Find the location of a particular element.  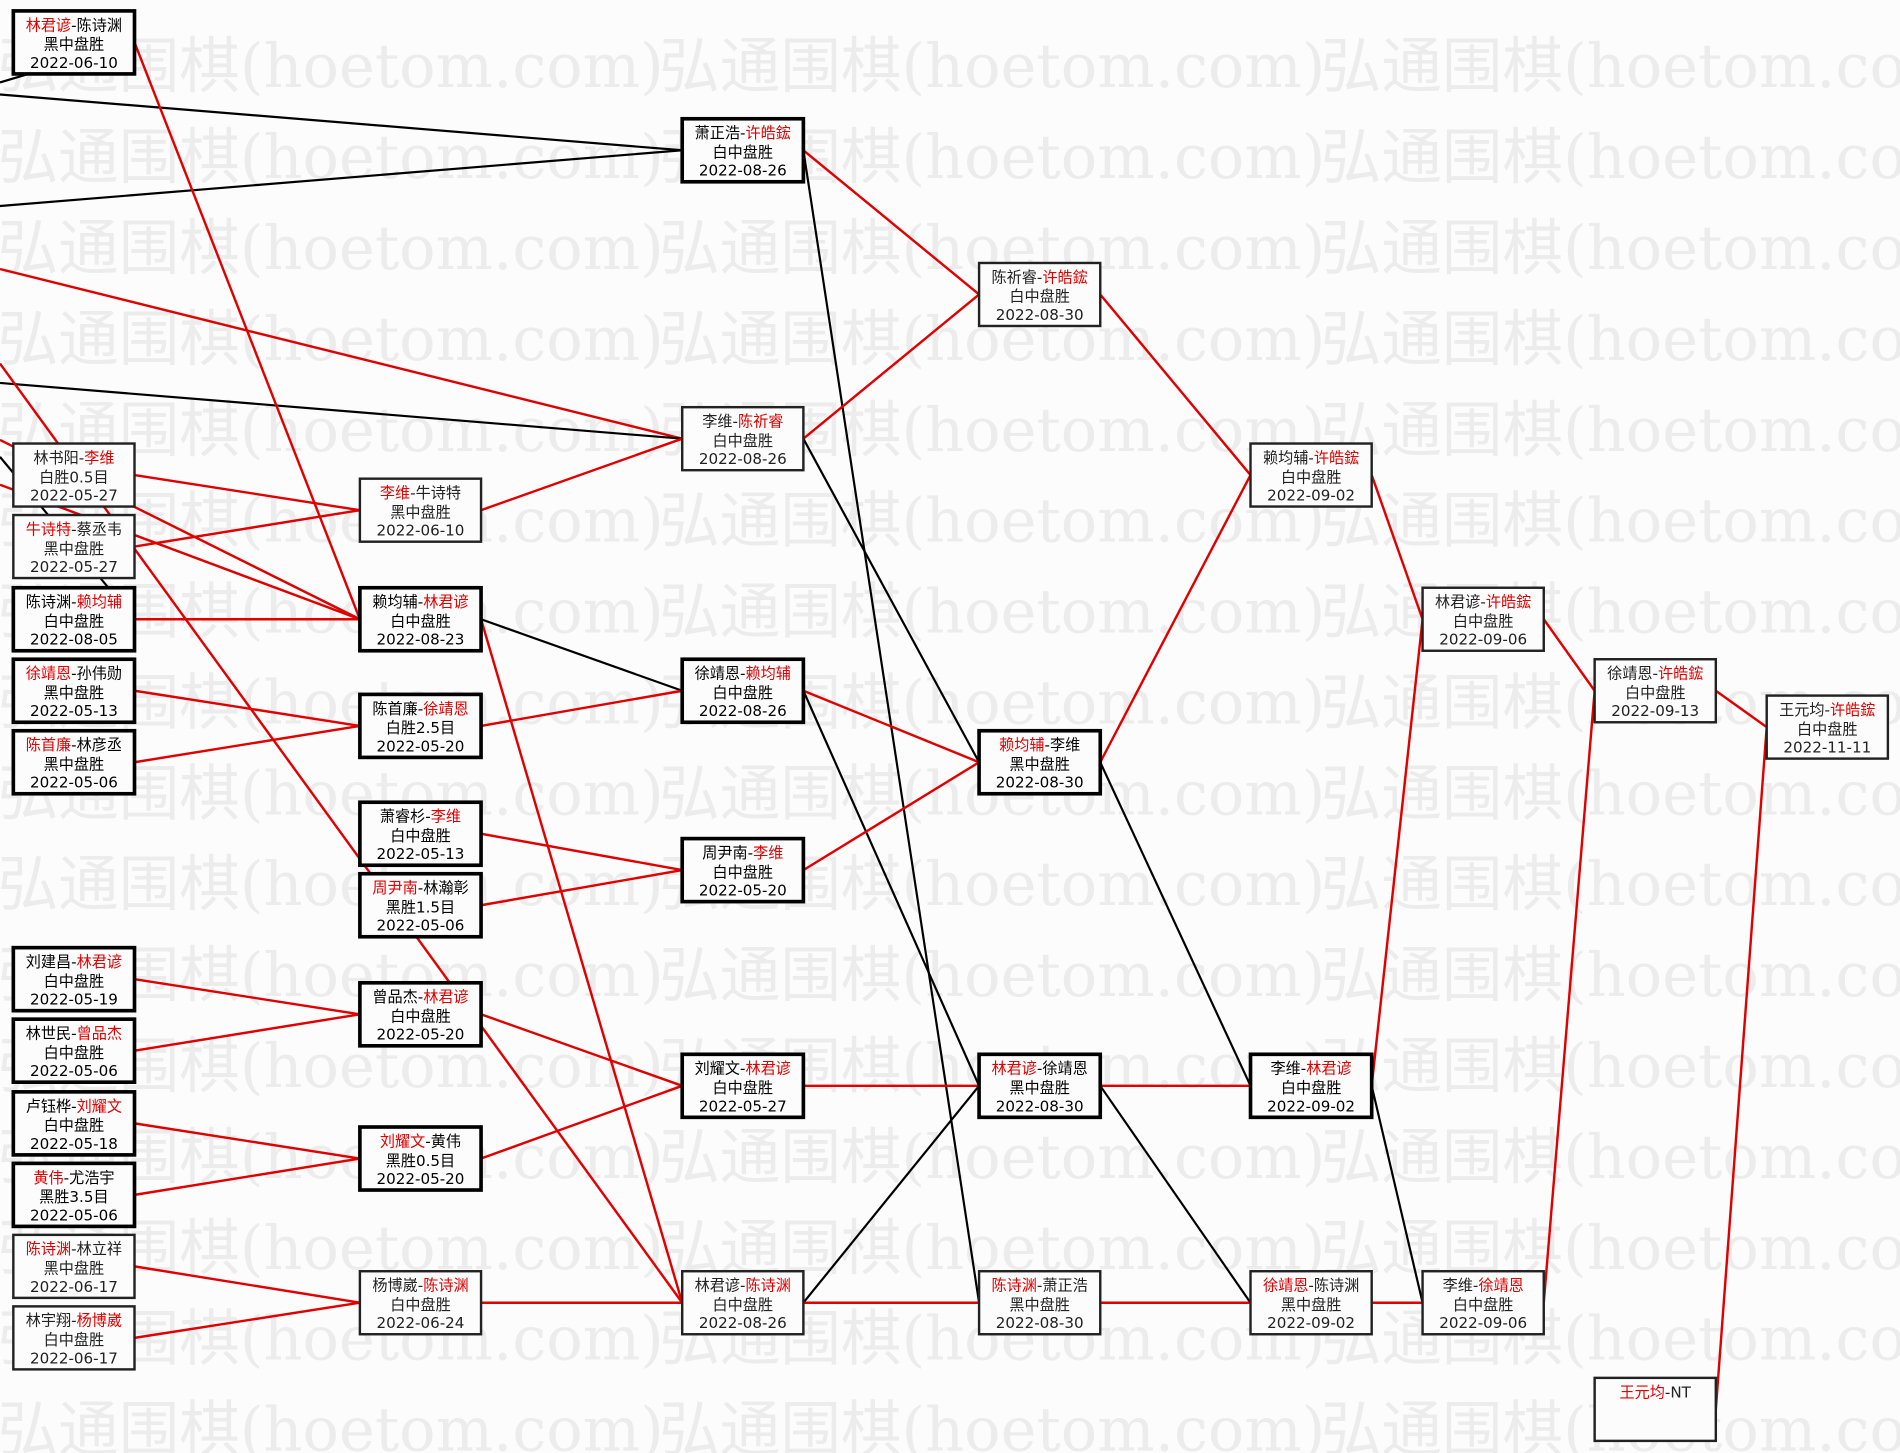

players-label: 卢钰桦-刘耀文 is located at coordinates (74, 1106).